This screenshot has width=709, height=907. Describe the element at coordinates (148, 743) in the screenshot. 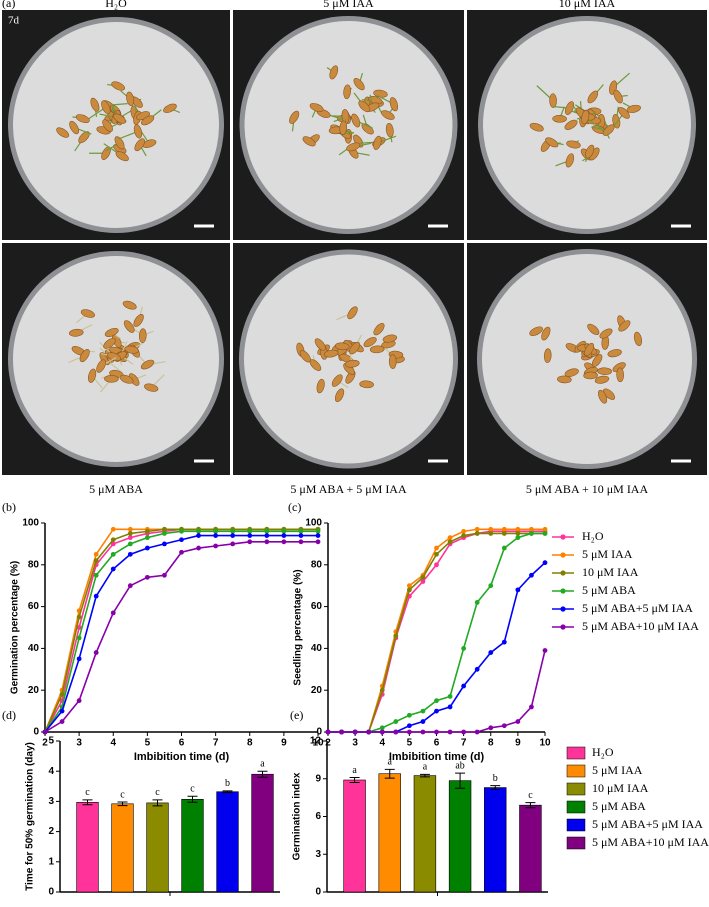

I see `x-tick-label: 5` at that location.